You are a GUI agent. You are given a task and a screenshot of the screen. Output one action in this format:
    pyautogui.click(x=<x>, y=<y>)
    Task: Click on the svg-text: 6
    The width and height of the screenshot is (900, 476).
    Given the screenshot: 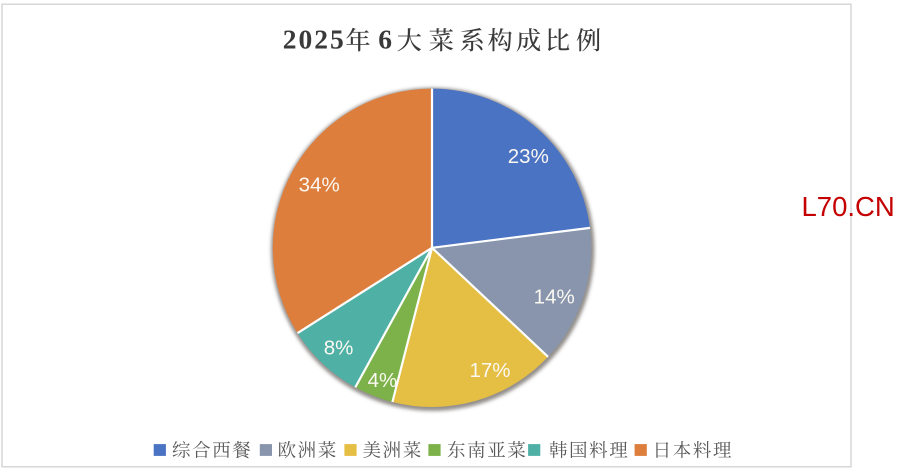 What is the action you would take?
    pyautogui.click(x=385, y=39)
    